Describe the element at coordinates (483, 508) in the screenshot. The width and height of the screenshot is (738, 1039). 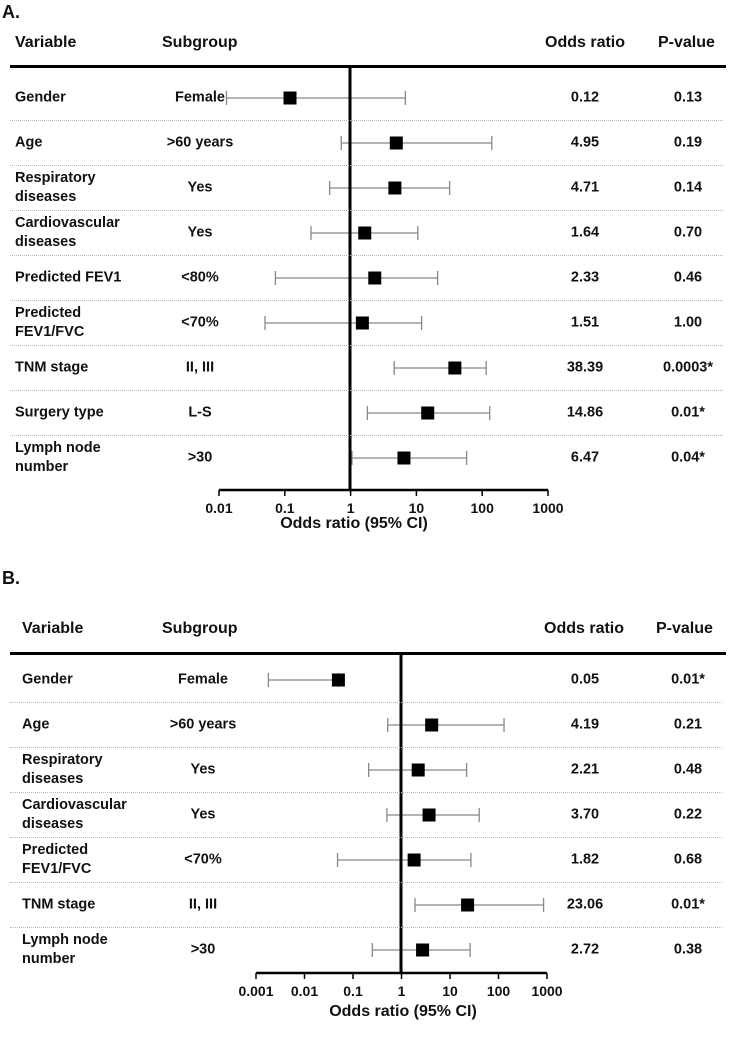
I see `x-tick-label: 100` at that location.